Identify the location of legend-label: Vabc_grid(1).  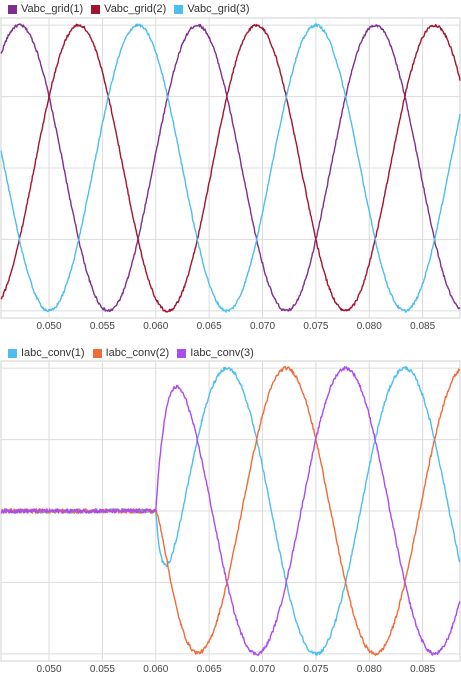
(52, 9).